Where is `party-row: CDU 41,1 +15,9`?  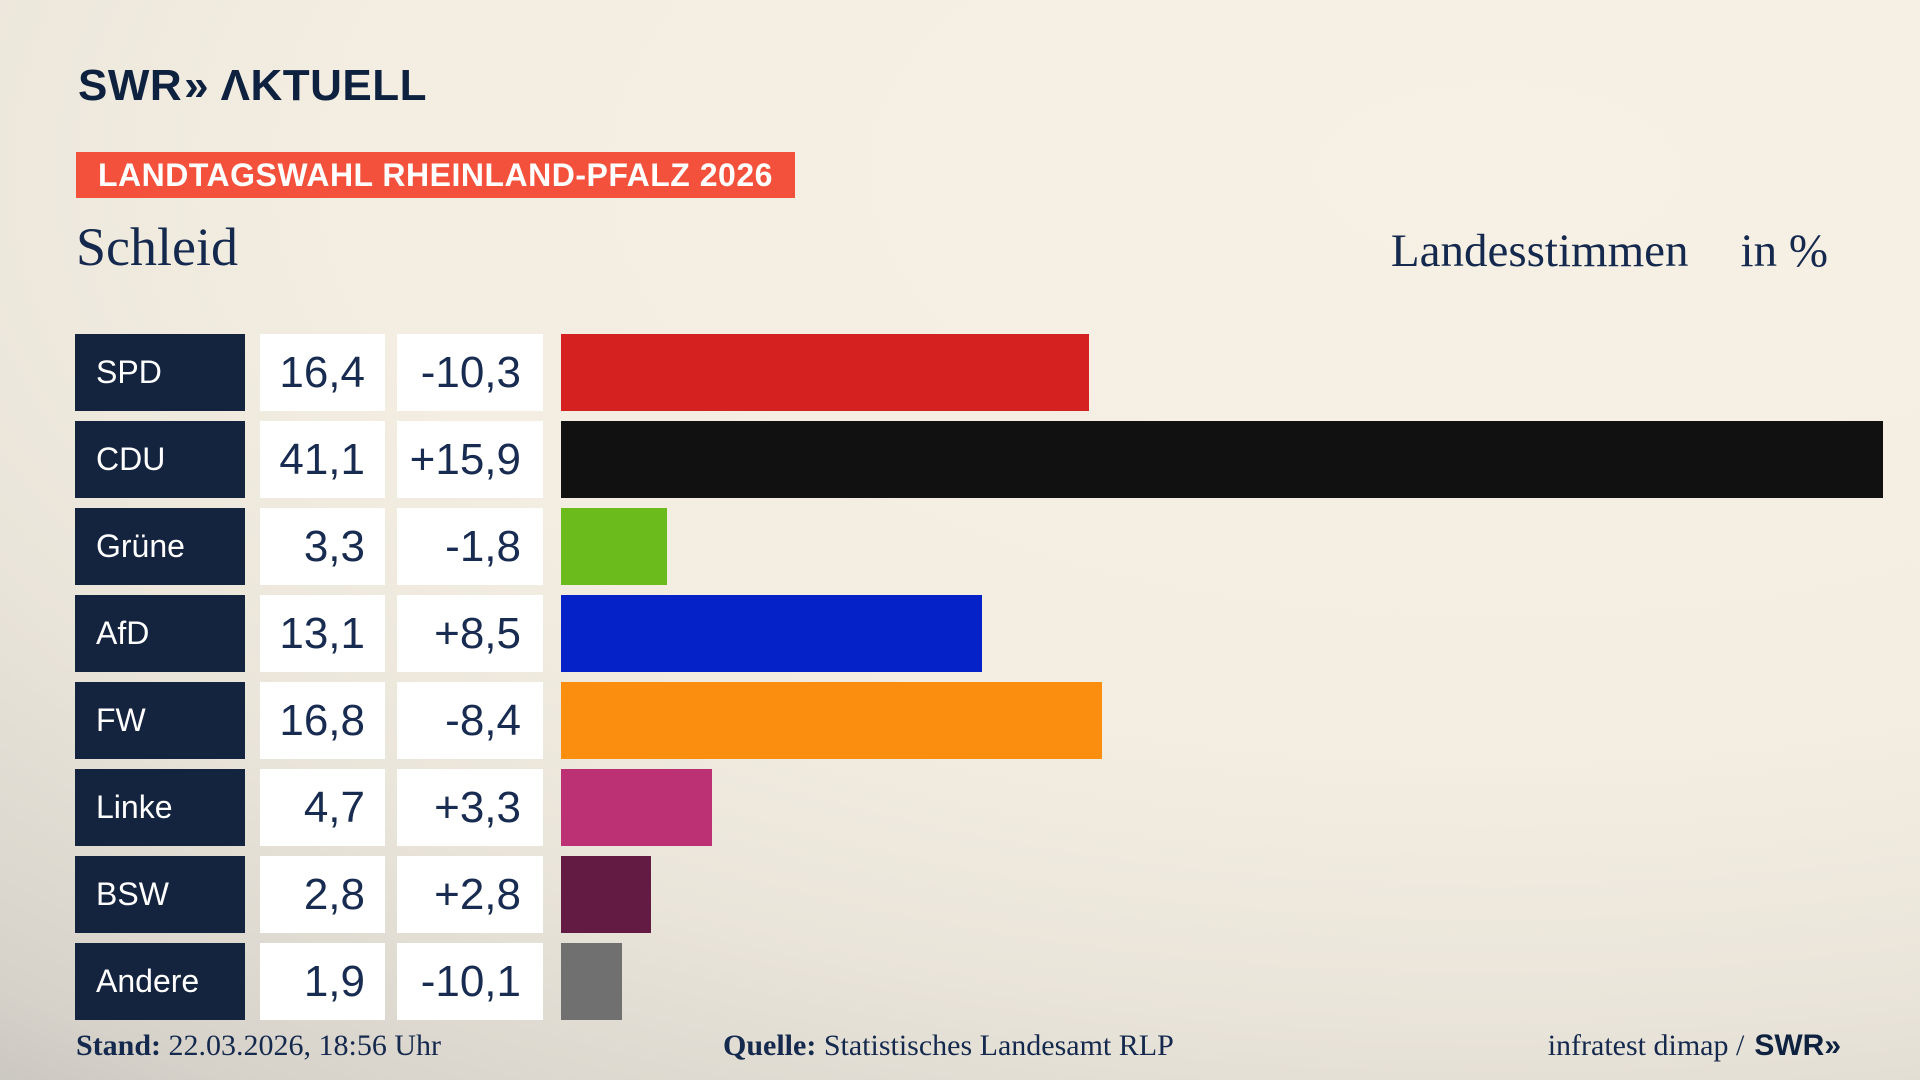 party-row: CDU 41,1 +15,9 is located at coordinates (997, 459).